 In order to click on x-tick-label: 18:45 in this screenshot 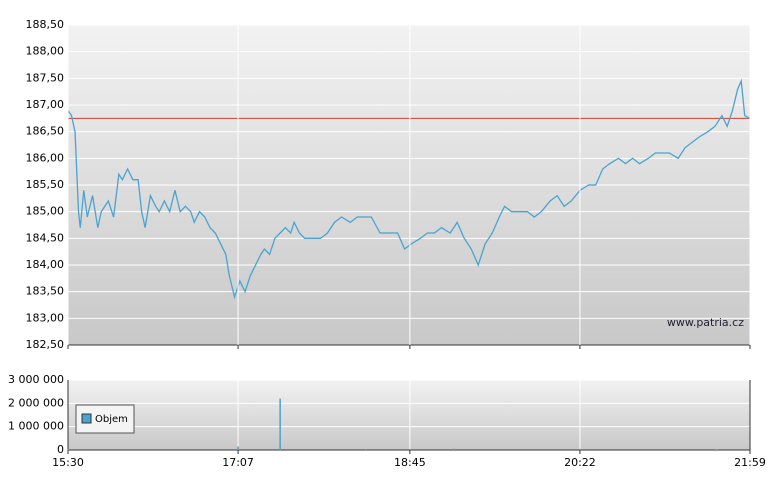, I will do `click(410, 462)`.